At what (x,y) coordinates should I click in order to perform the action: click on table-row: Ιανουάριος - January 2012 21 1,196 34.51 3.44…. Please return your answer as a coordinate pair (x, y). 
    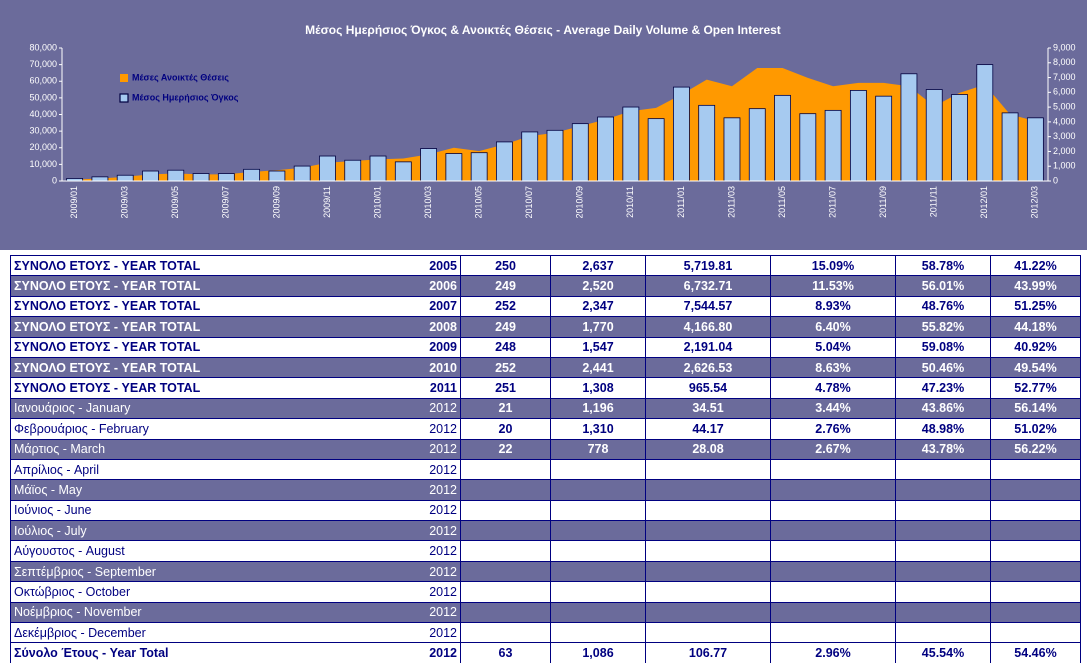
    Looking at the image, I should click on (545, 408).